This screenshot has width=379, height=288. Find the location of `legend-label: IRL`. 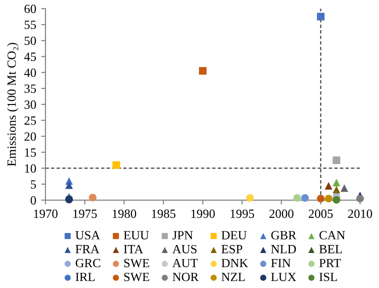

legend-label: IRL is located at coordinates (85, 277).